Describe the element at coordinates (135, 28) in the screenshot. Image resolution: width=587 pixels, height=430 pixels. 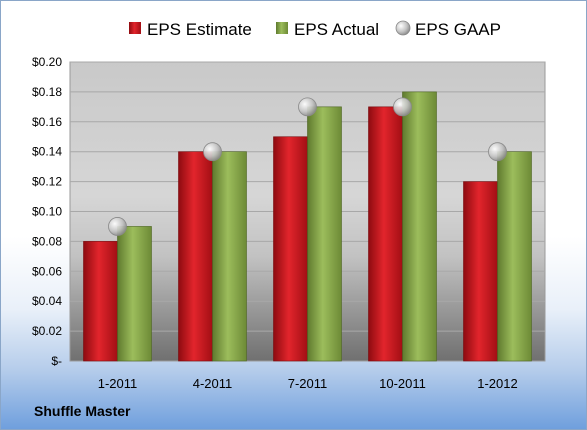
I see `legend-swatch-estimate` at that location.